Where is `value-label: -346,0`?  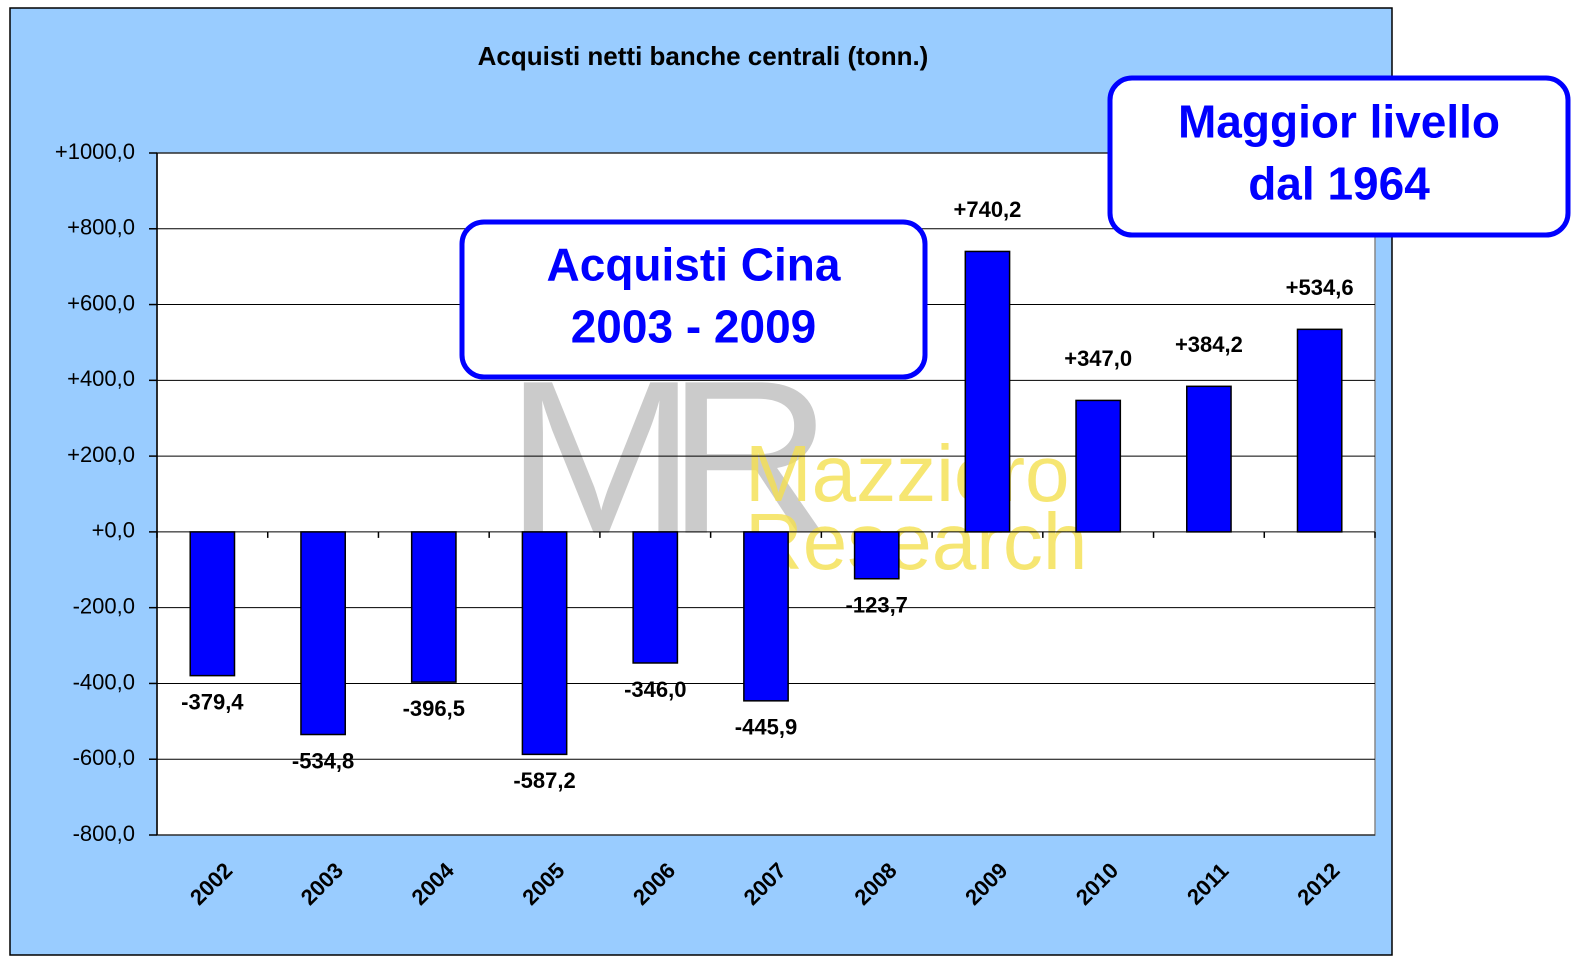
value-label: -346,0 is located at coordinates (655, 689).